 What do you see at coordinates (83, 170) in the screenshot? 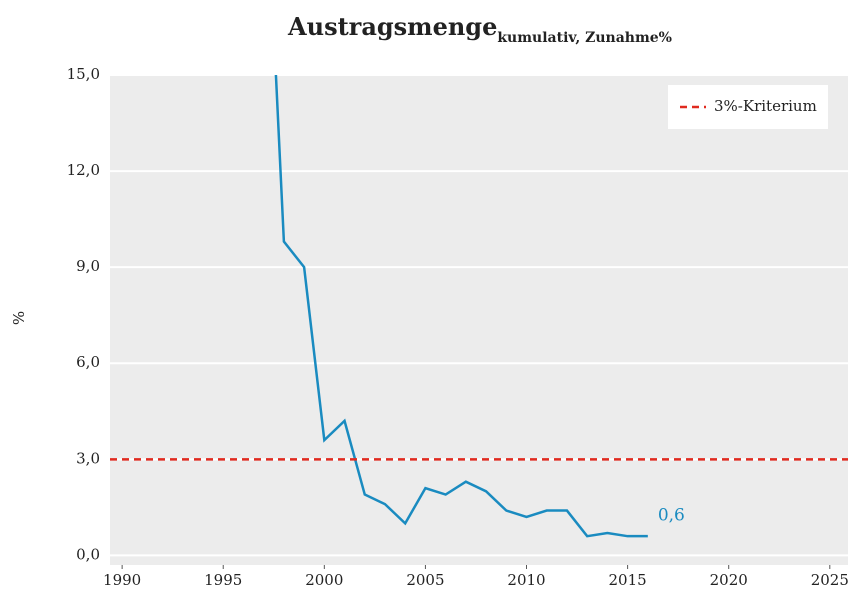
I see `y-tick-label: 12,0` at bounding box center [83, 170].